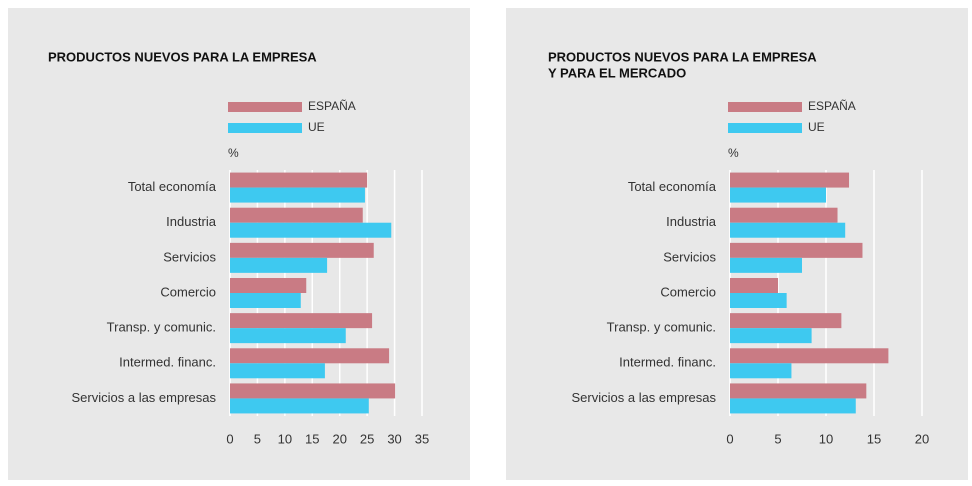  What do you see at coordinates (394, 438) in the screenshot?
I see `x-tick-label: 30` at bounding box center [394, 438].